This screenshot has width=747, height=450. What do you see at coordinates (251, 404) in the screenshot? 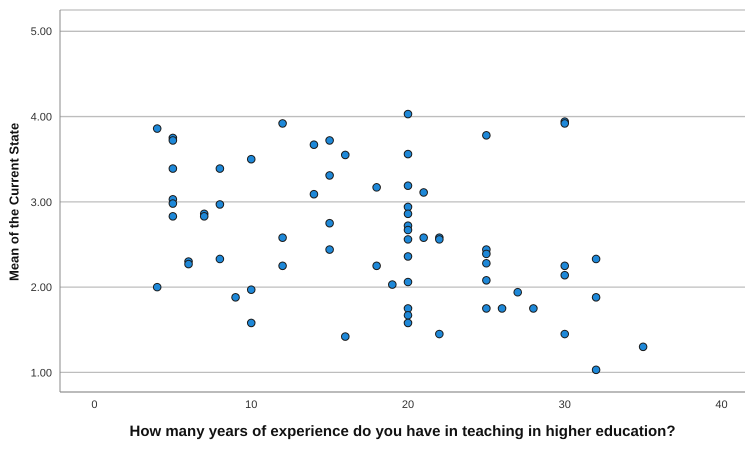
I see `x-tick-label: 10` at bounding box center [251, 404].